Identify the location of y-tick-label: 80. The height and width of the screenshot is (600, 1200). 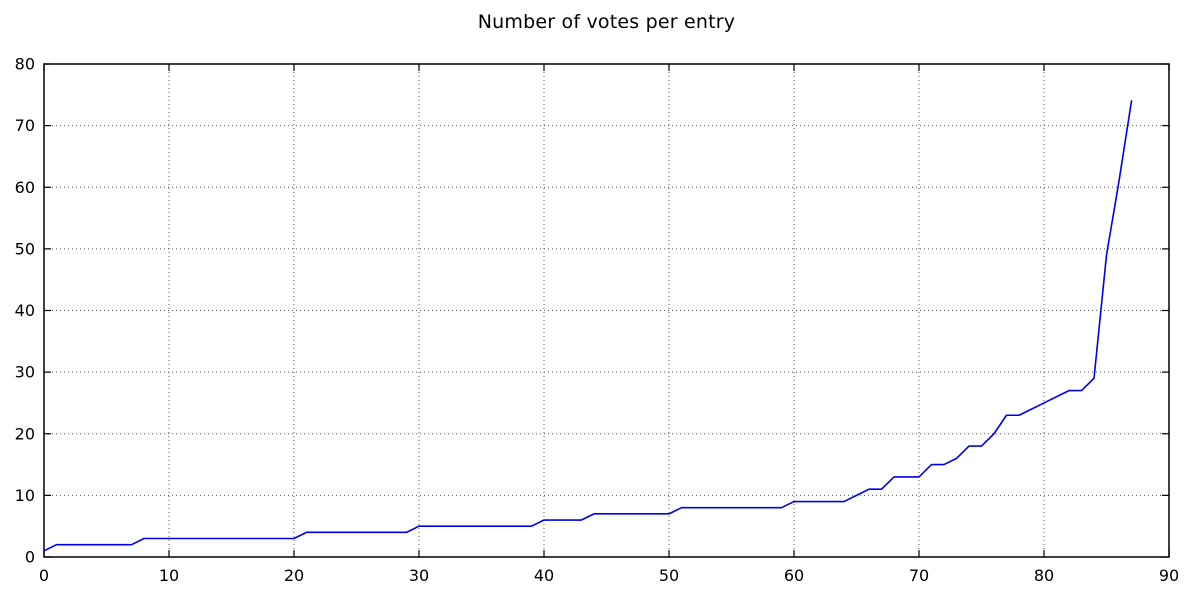
(25, 64).